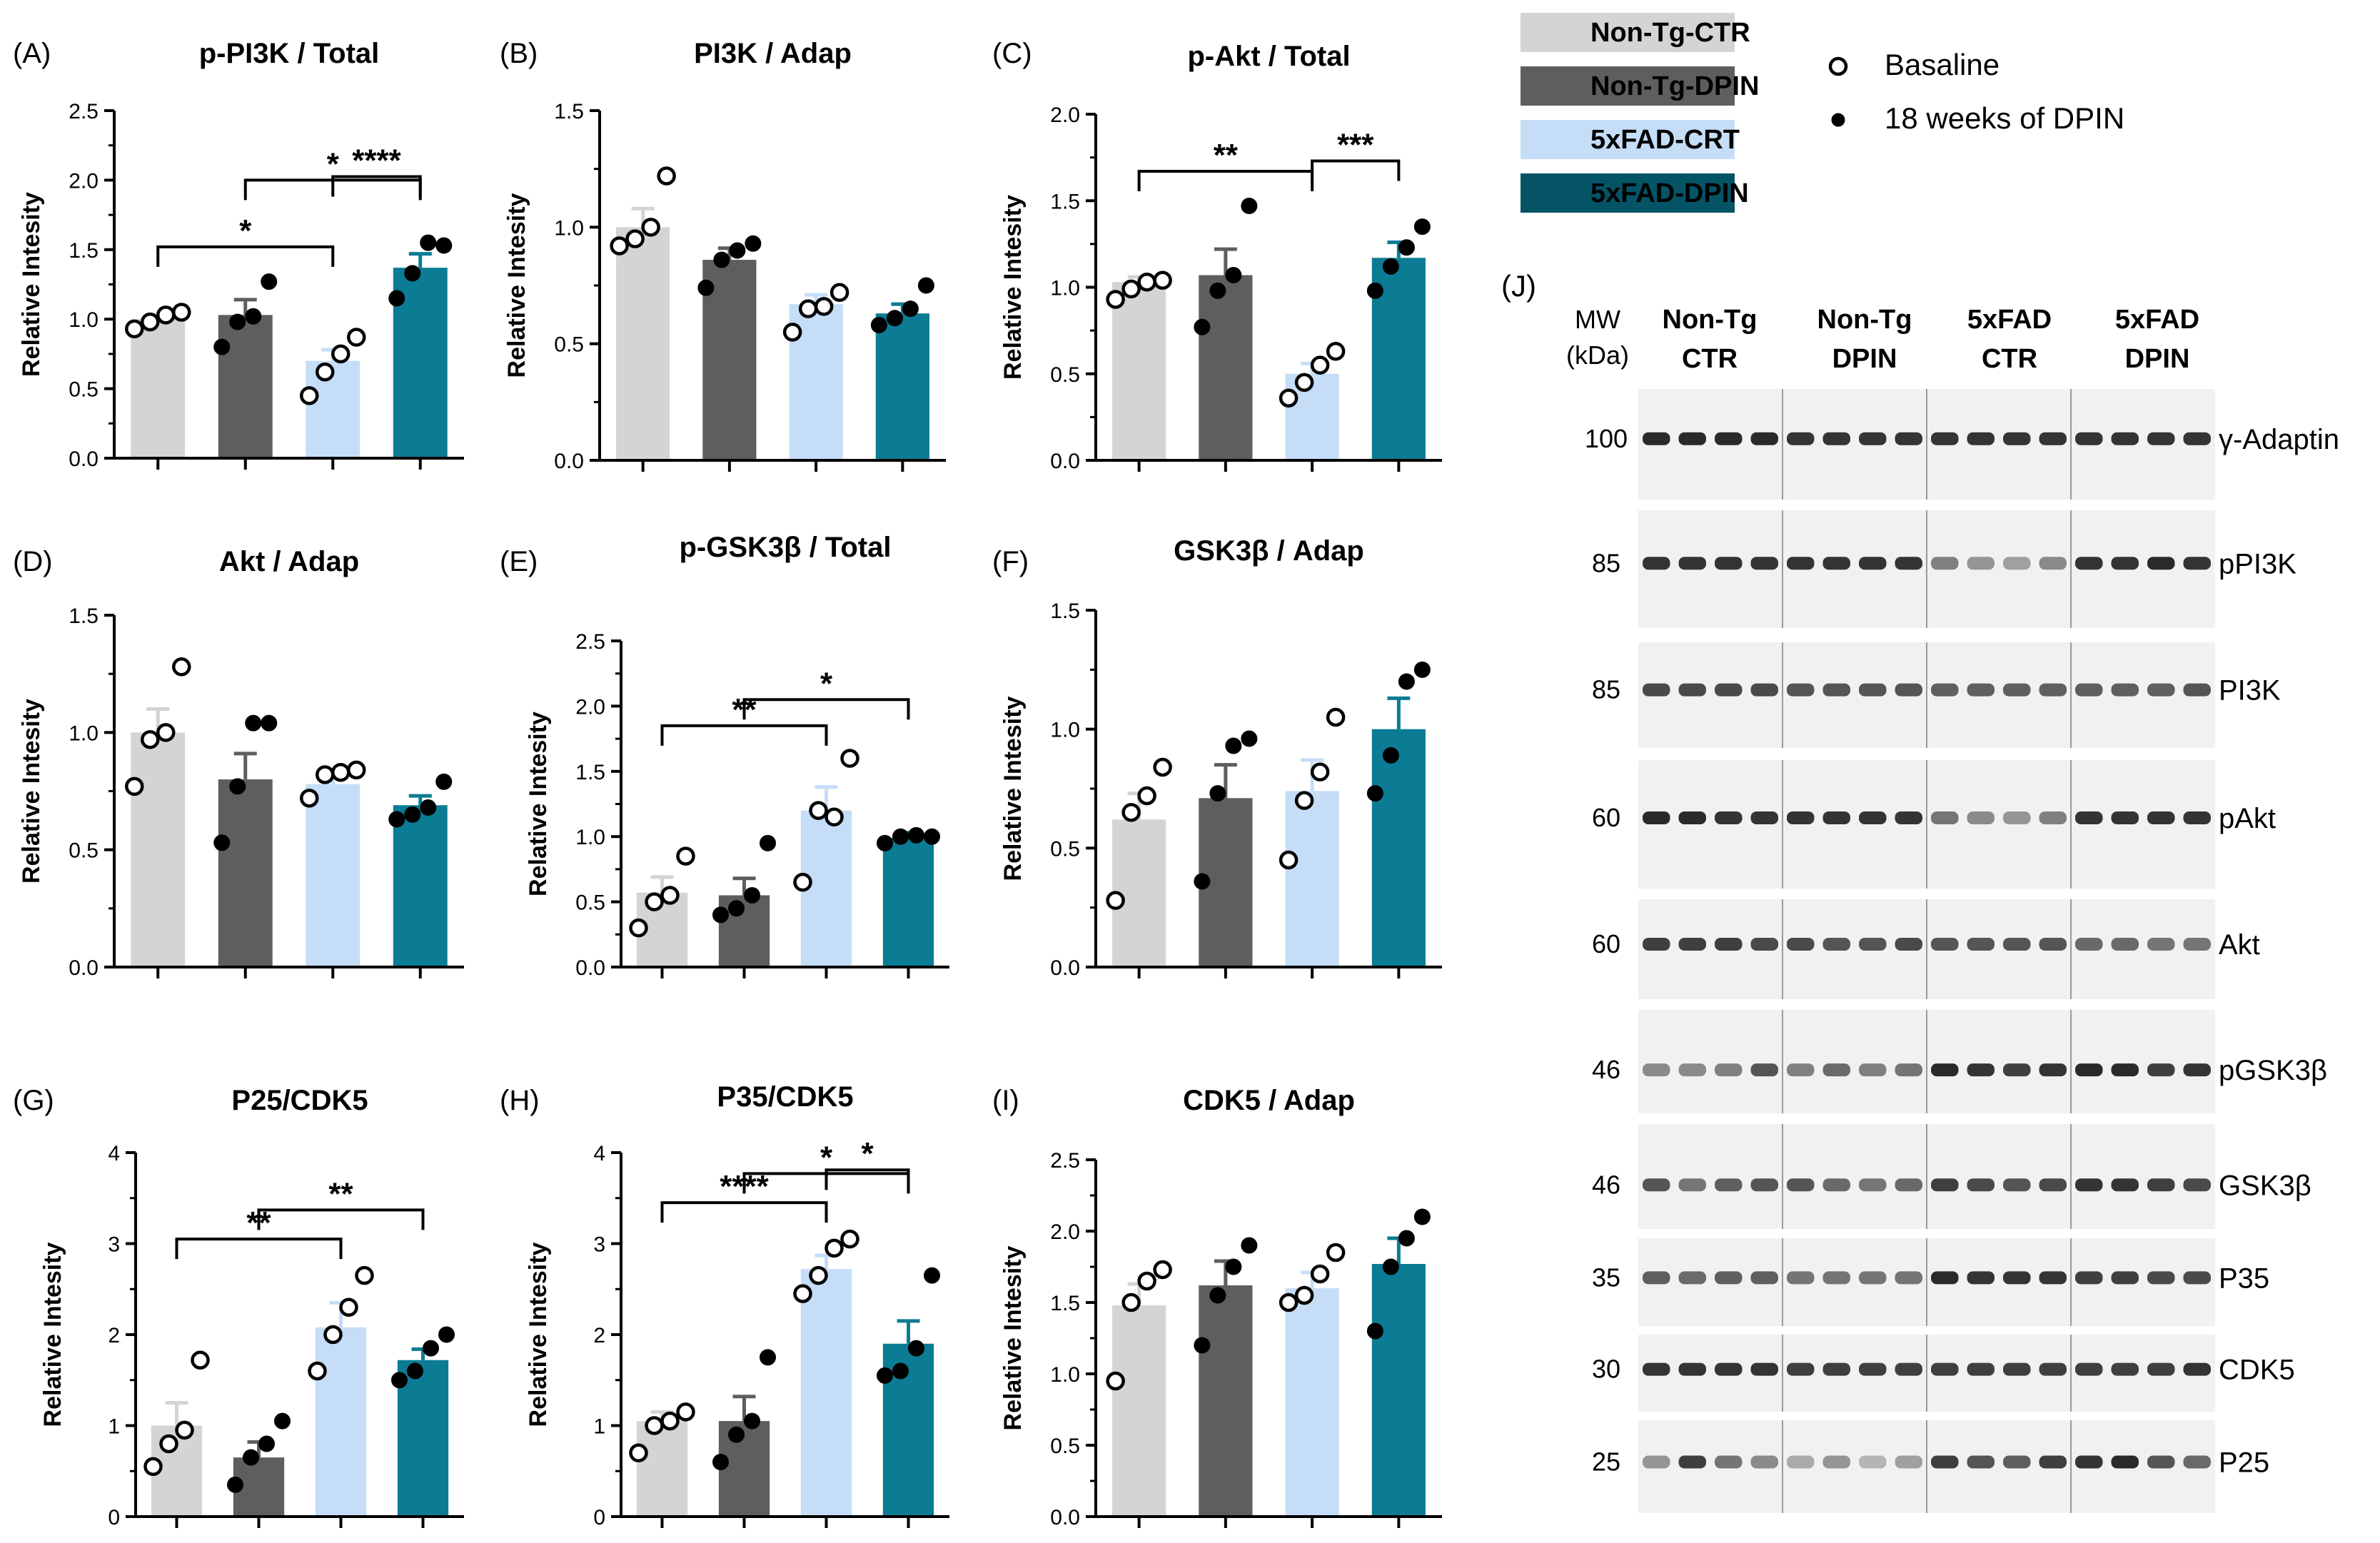  Describe the element at coordinates (2265, 1185) in the screenshot. I see `protein-label: GSK3β` at that location.